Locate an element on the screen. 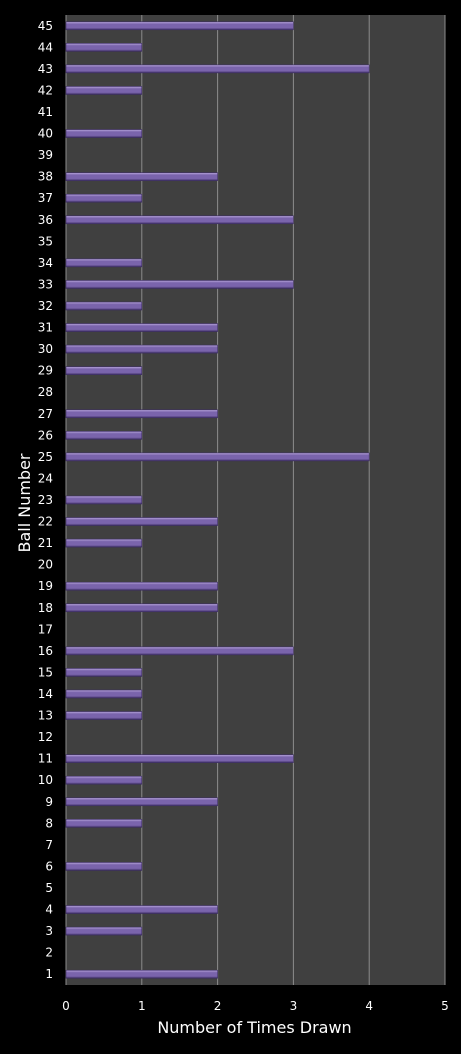 Image resolution: width=461 pixels, height=1054 pixels. y-tick-label: 11 is located at coordinates (45, 759).